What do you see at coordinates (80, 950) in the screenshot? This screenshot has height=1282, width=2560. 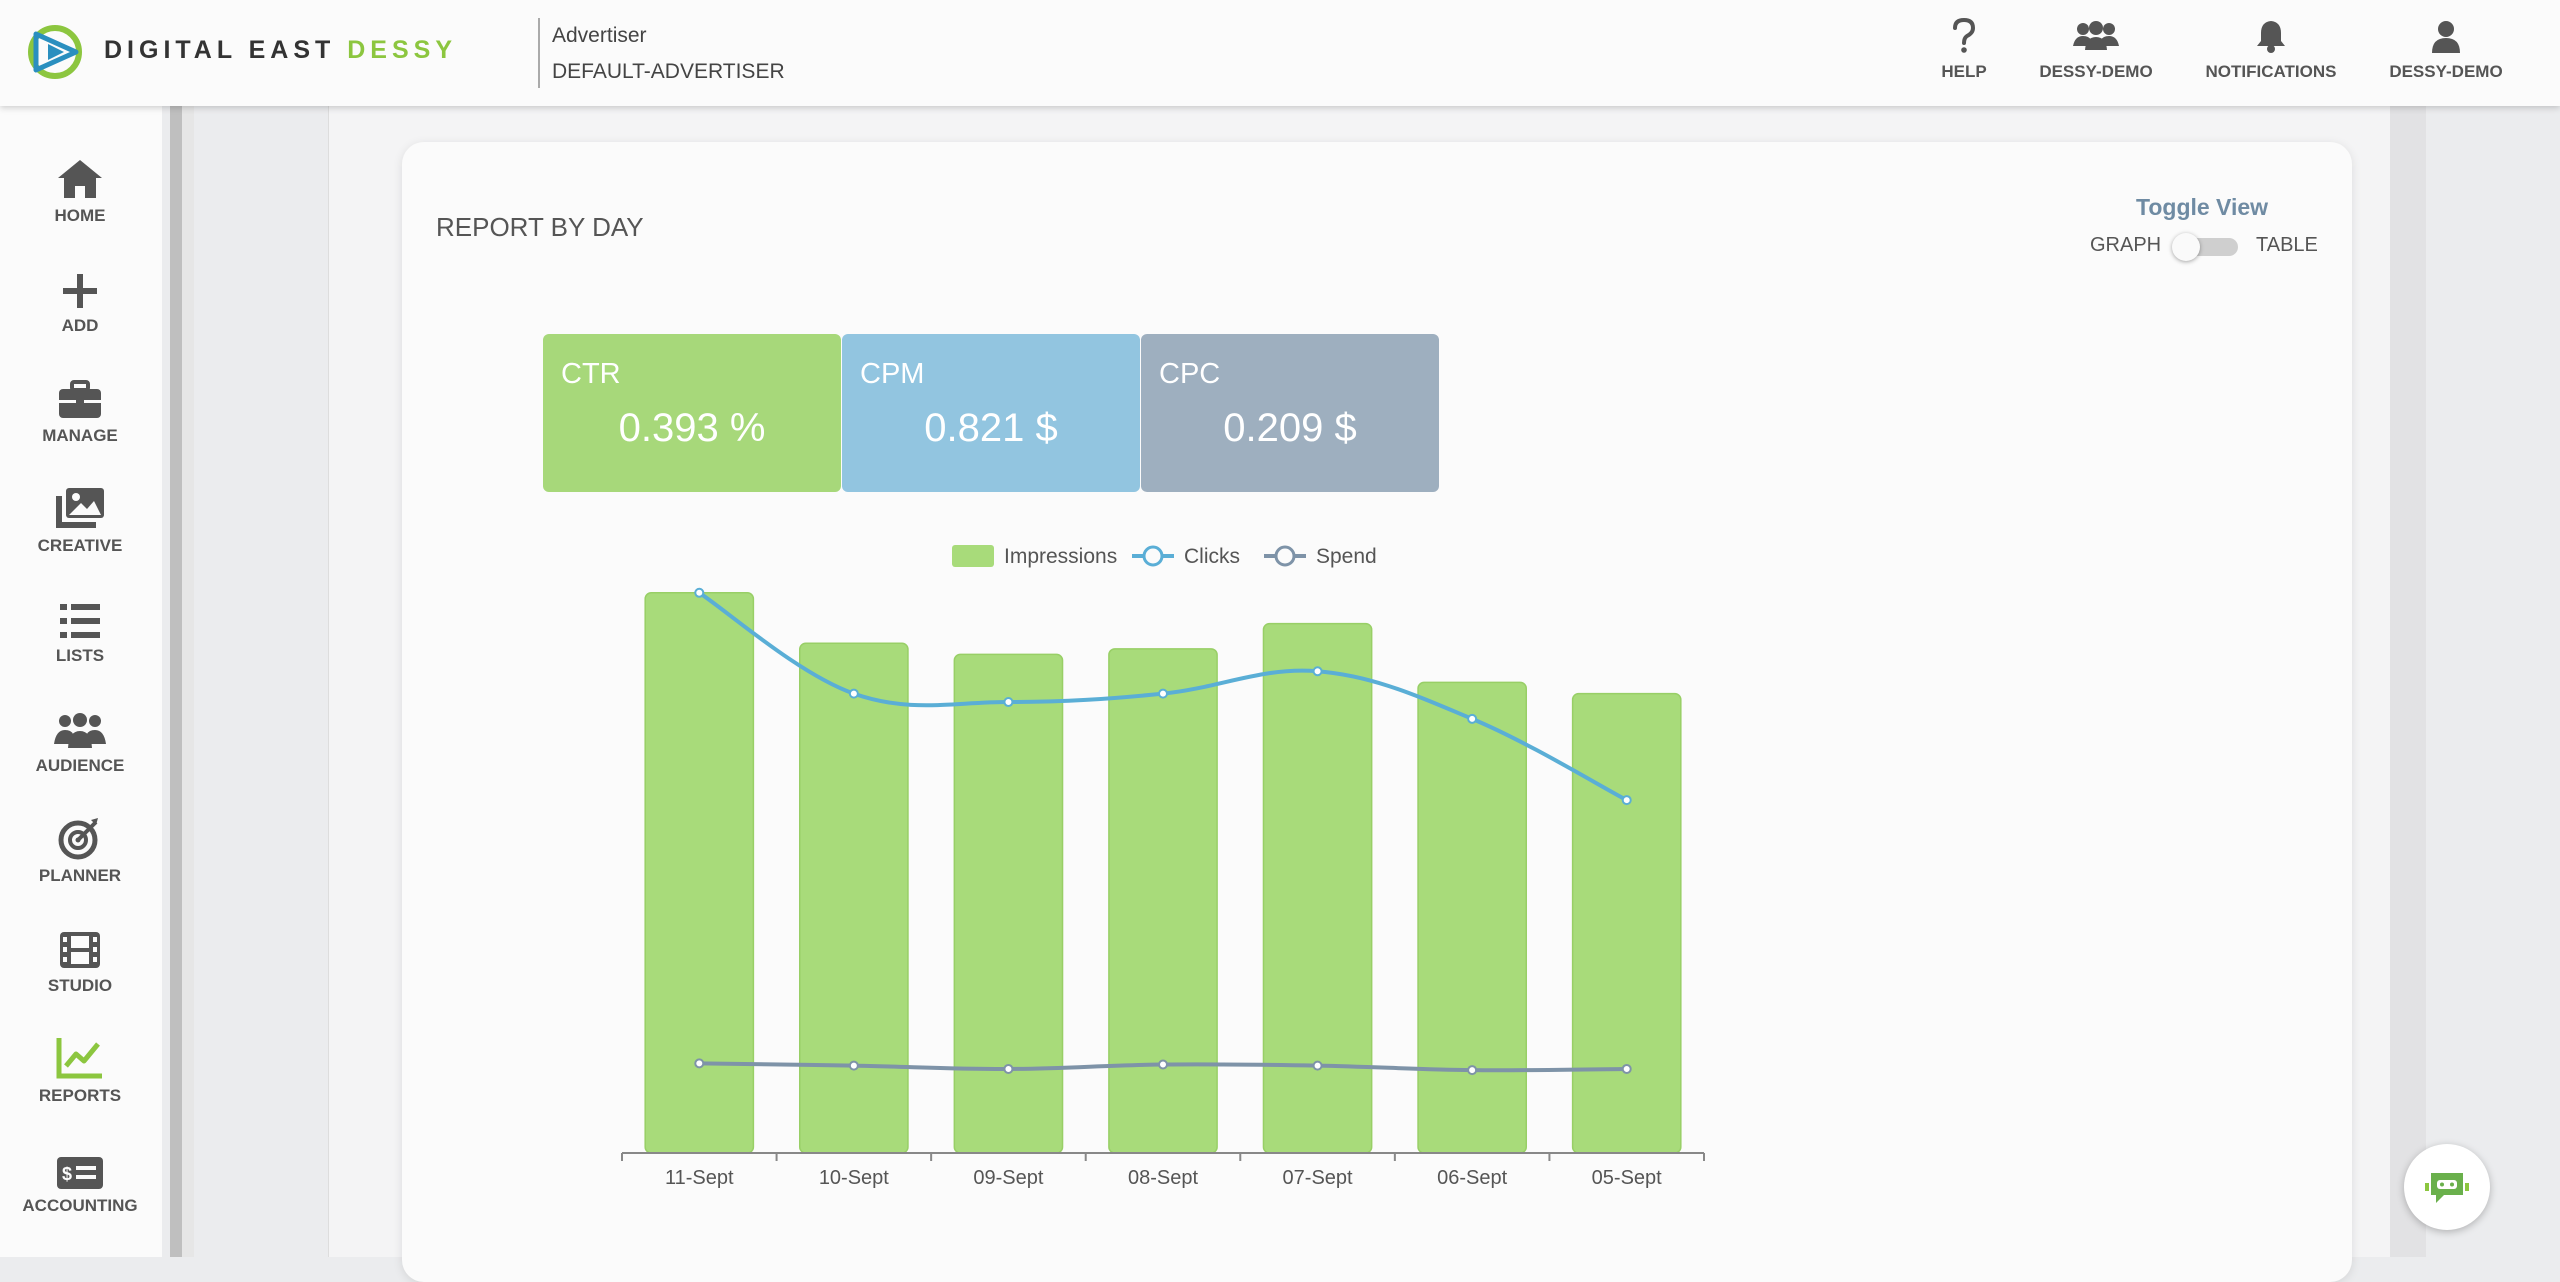 I see `film-icon` at bounding box center [80, 950].